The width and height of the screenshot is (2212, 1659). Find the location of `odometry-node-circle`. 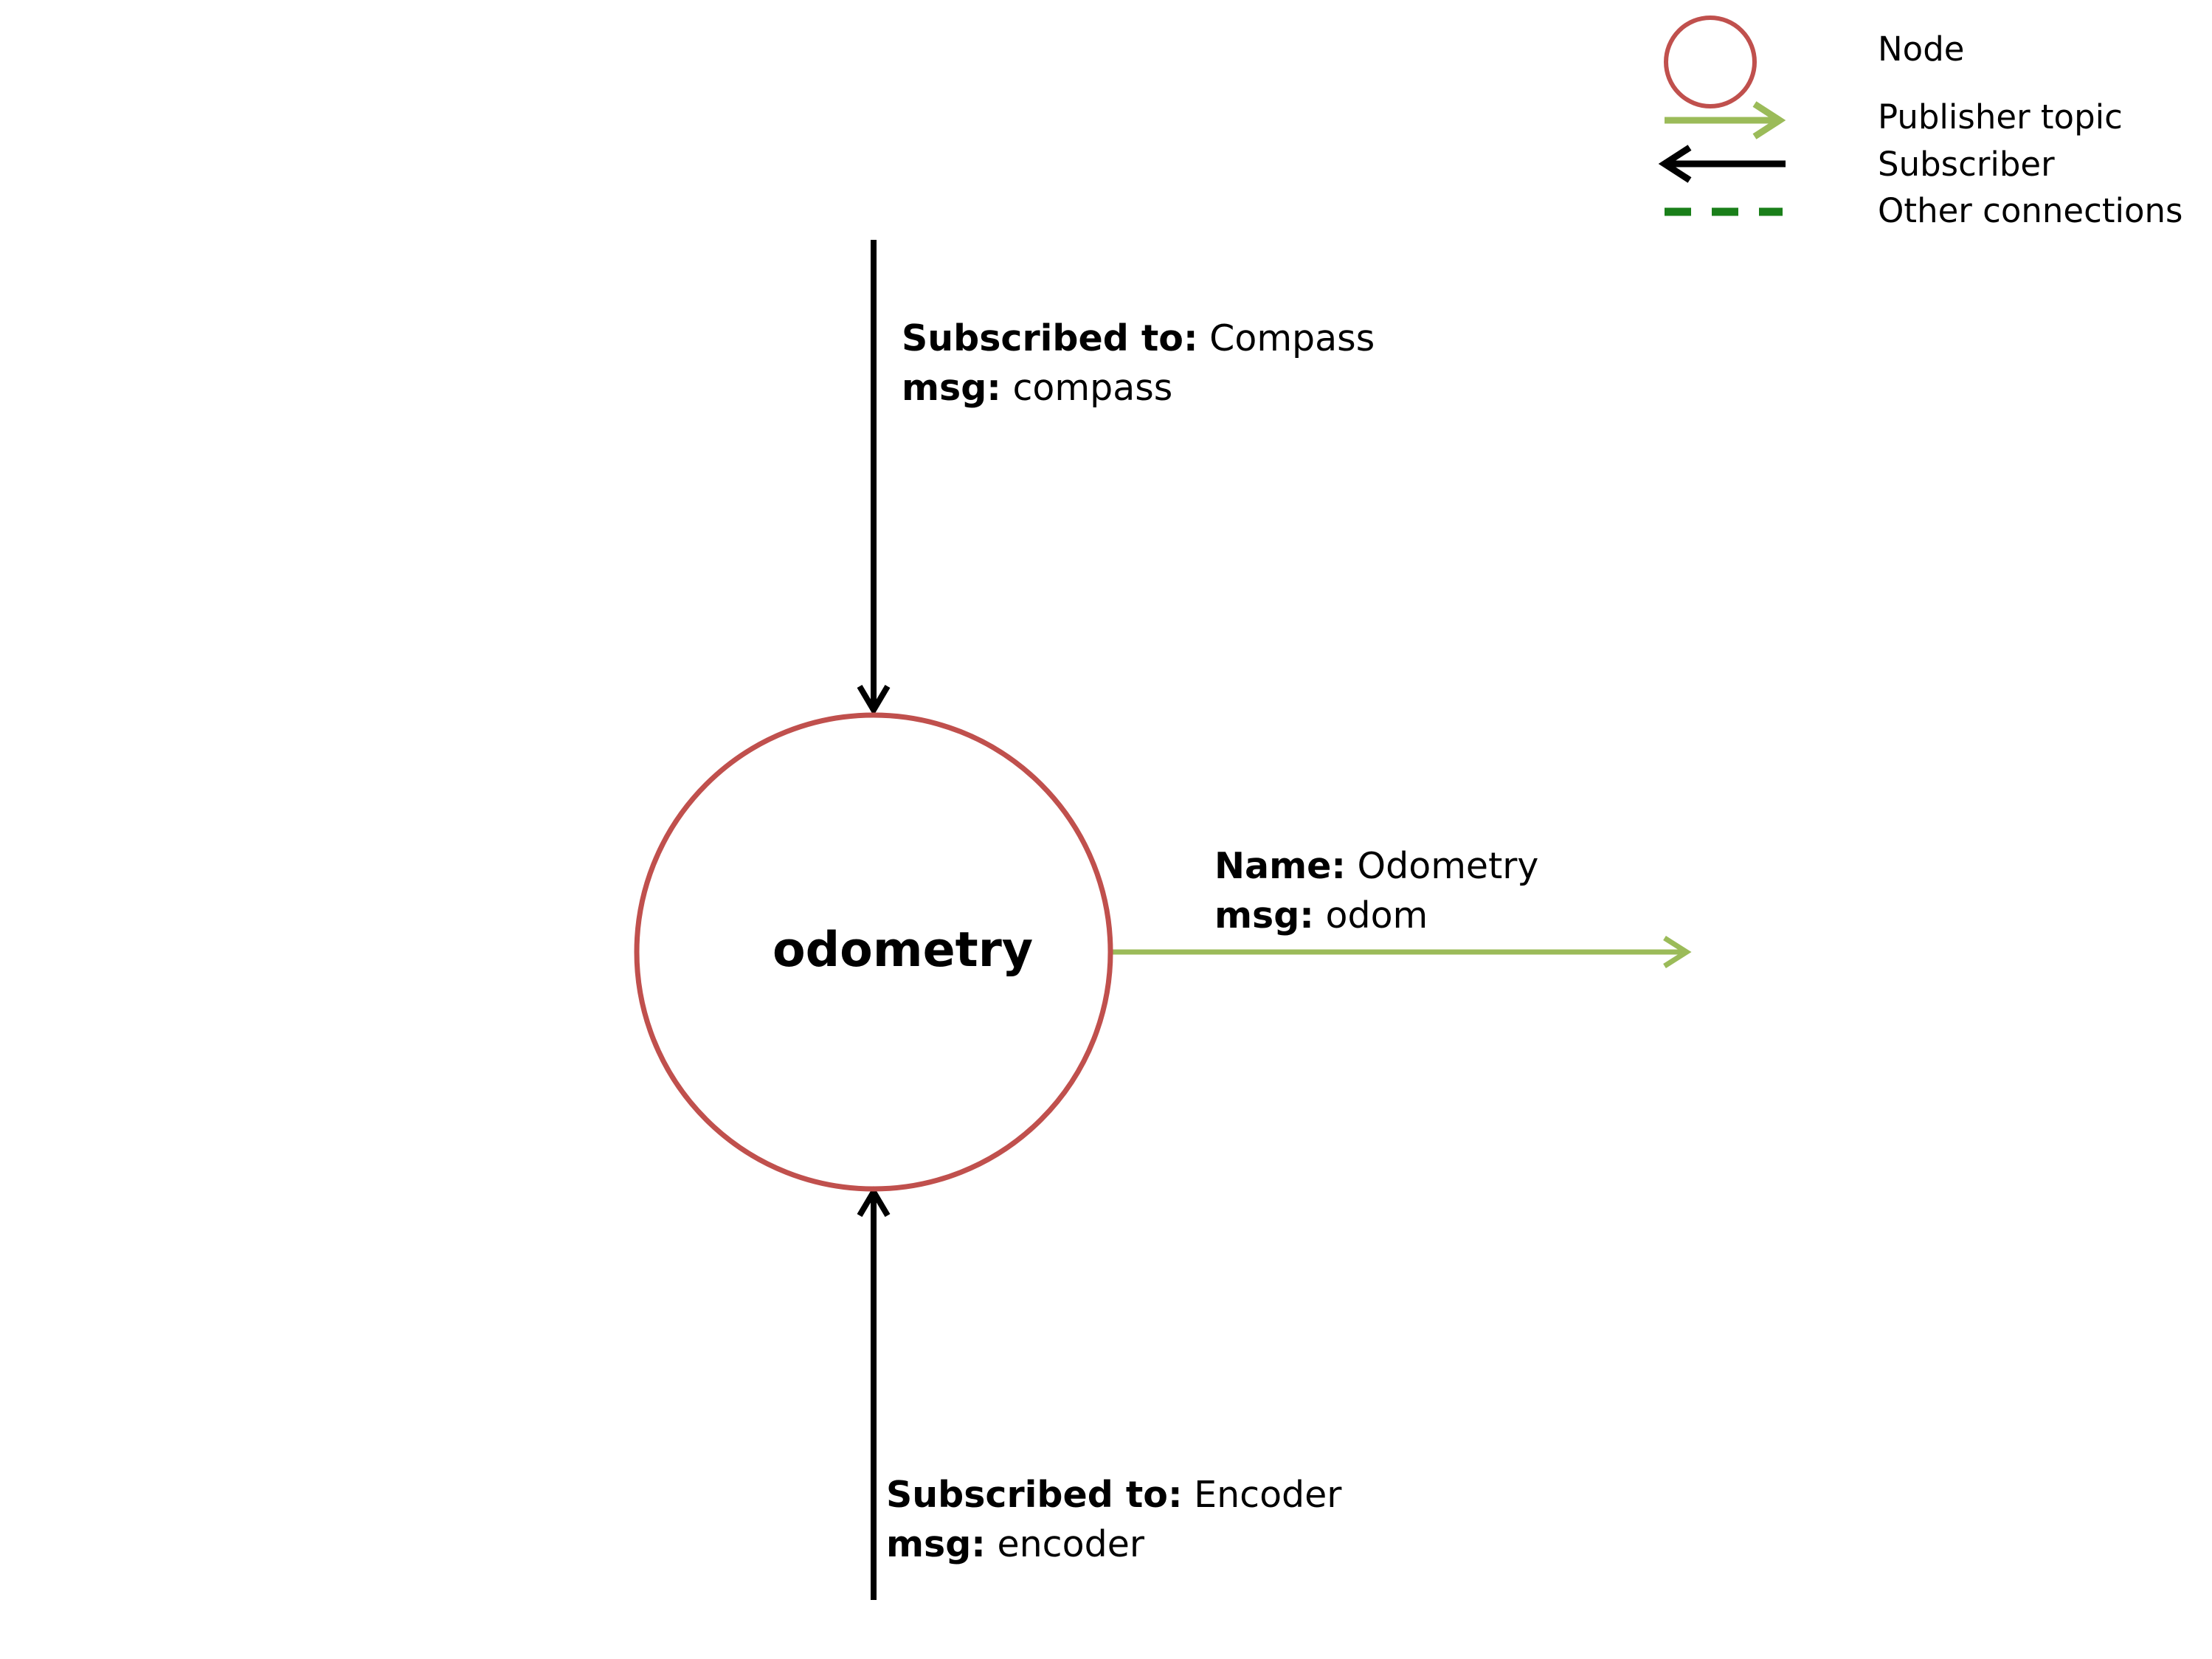

odometry-node-circle is located at coordinates (873, 952).